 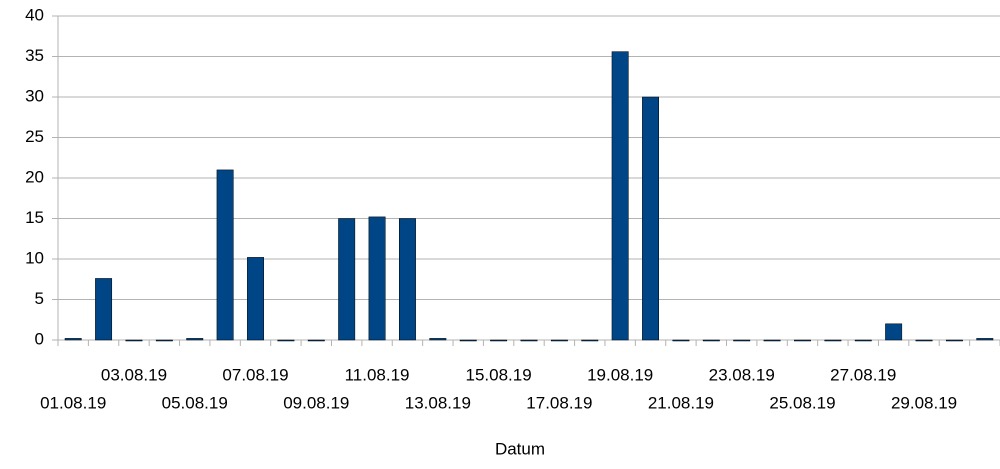 What do you see at coordinates (39, 298) in the screenshot?
I see `y-tick-label: 5` at bounding box center [39, 298].